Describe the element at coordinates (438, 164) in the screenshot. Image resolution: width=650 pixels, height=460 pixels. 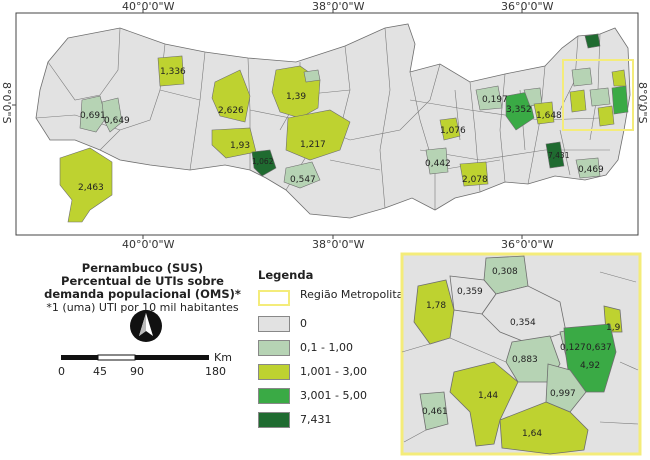
I see `label-0442: 0,442` at that location.